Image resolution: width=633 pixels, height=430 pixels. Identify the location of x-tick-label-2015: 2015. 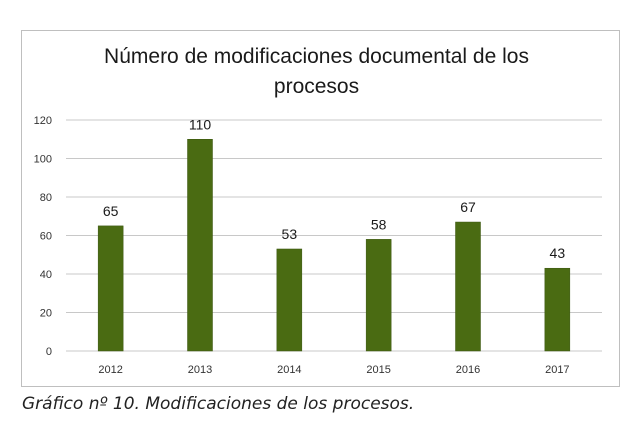
(378, 370).